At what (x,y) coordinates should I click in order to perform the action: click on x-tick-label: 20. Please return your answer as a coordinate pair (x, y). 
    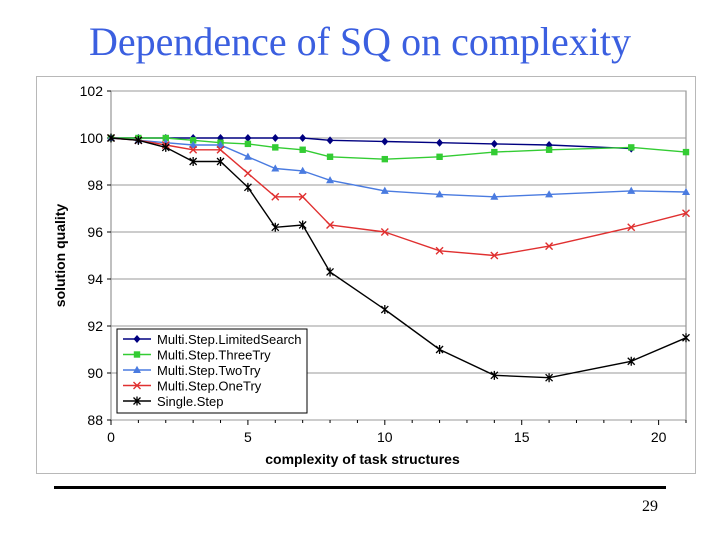
    Looking at the image, I should click on (659, 437).